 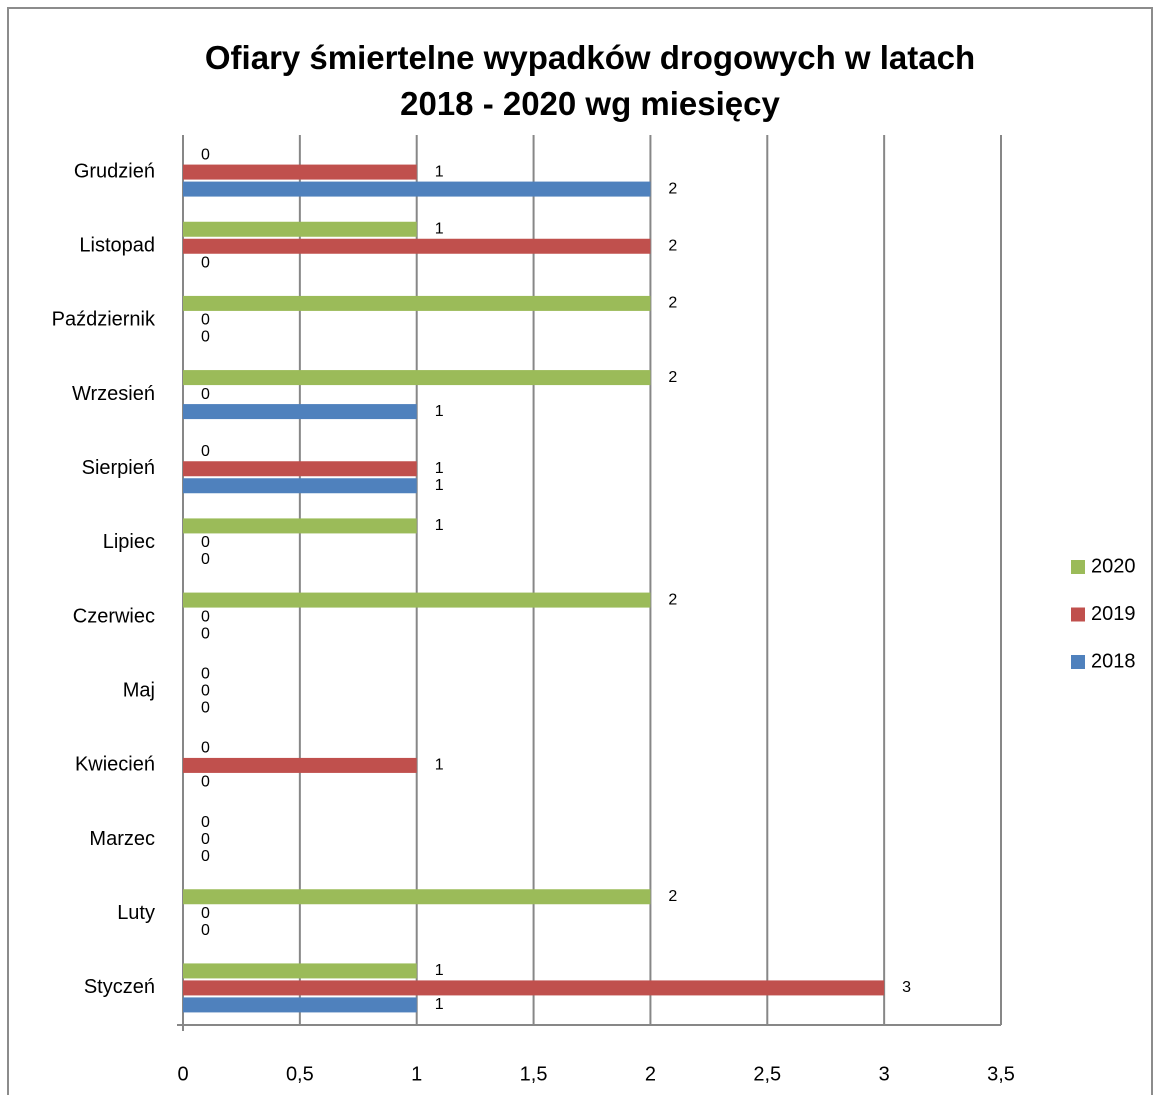 I want to click on x-tick-label: 3, so click(x=884, y=1074).